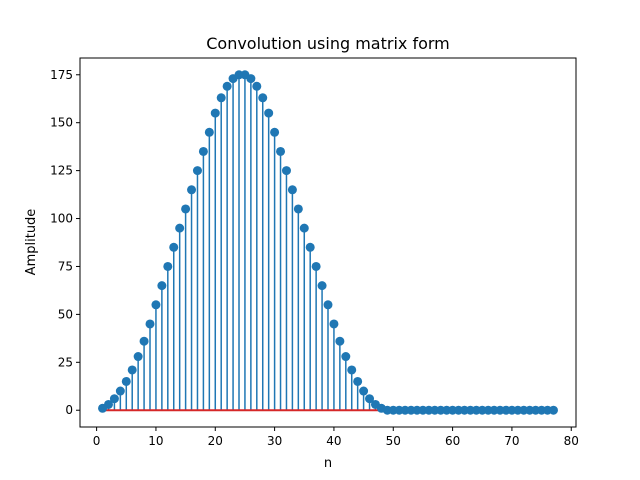  Describe the element at coordinates (328, 463) in the screenshot. I see `x-axis-label: n` at that location.